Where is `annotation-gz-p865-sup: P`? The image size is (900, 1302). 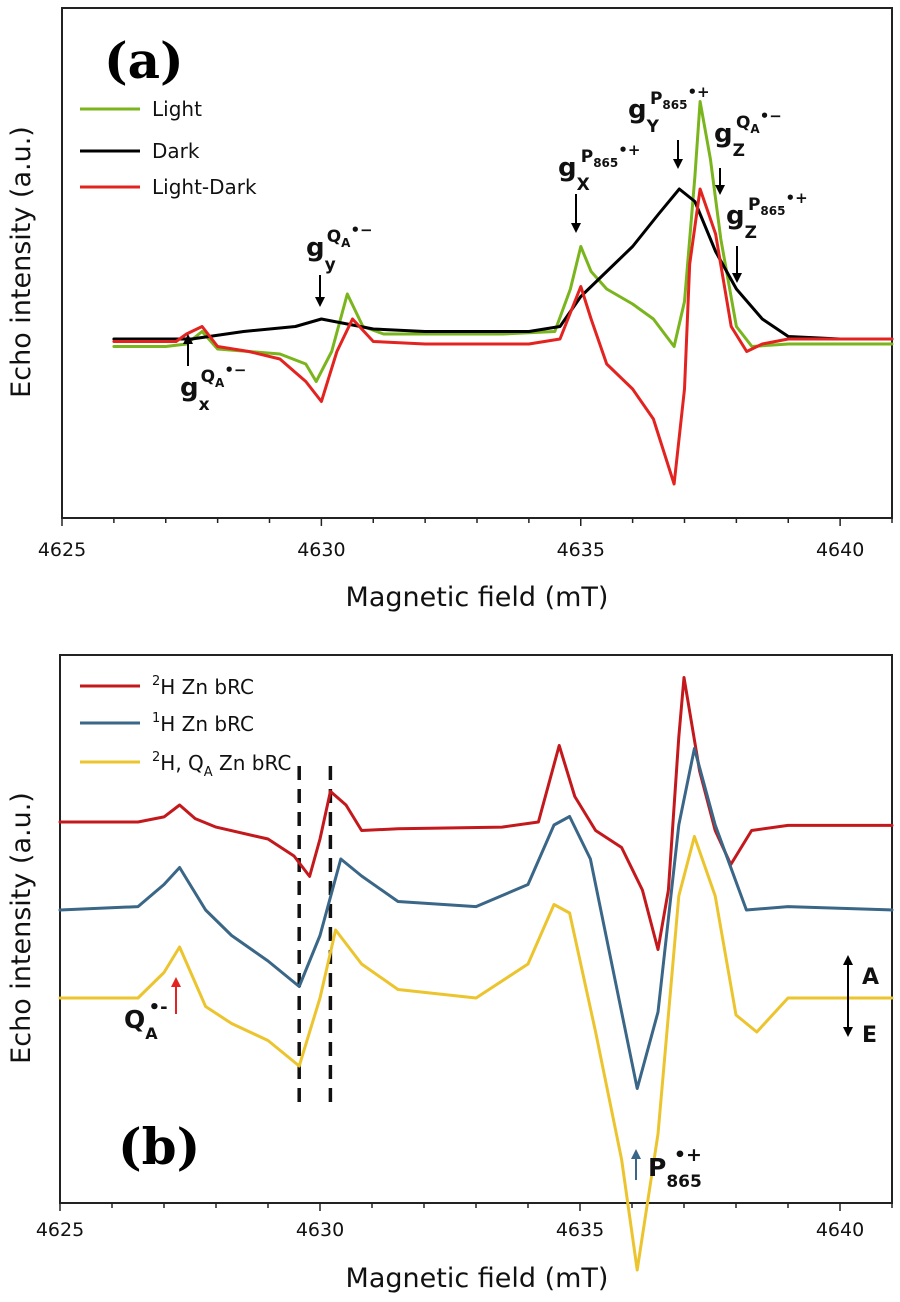 annotation-gz-p865-sup: P is located at coordinates (754, 205).